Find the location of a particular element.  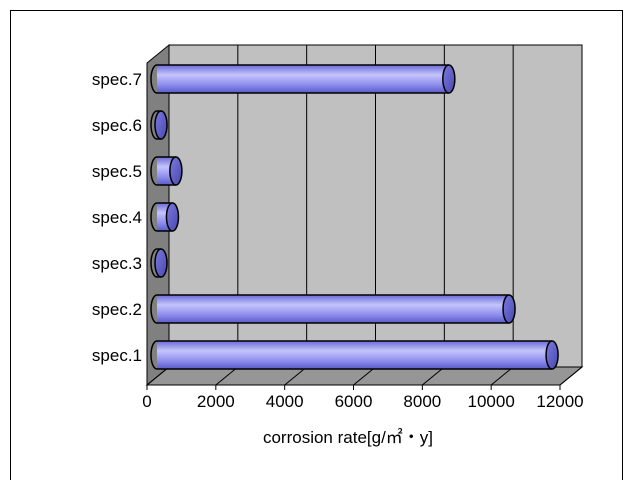

x-tick-label: 6000 is located at coordinates (354, 401).